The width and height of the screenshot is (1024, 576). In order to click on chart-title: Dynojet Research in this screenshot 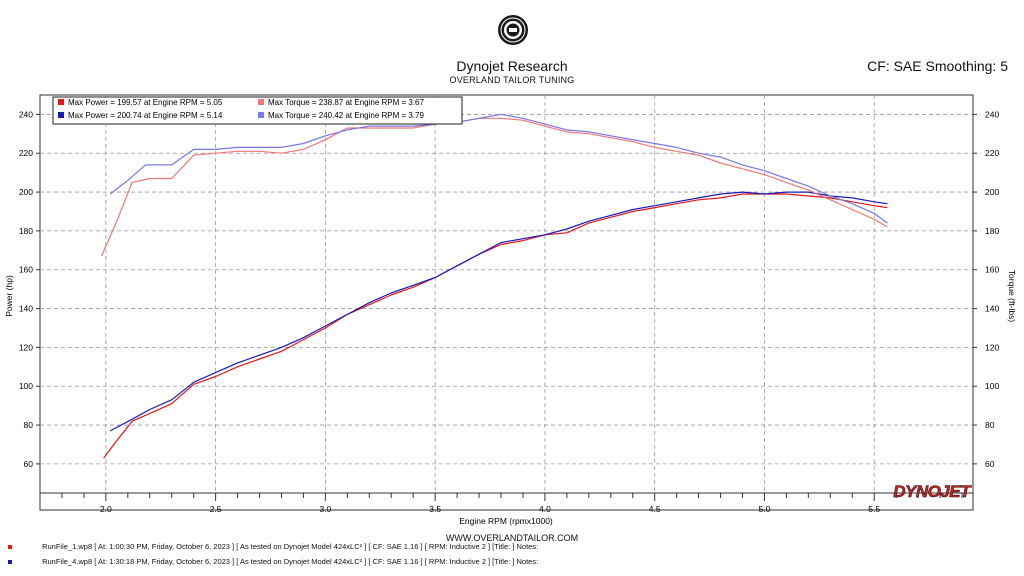, I will do `click(512, 66)`.